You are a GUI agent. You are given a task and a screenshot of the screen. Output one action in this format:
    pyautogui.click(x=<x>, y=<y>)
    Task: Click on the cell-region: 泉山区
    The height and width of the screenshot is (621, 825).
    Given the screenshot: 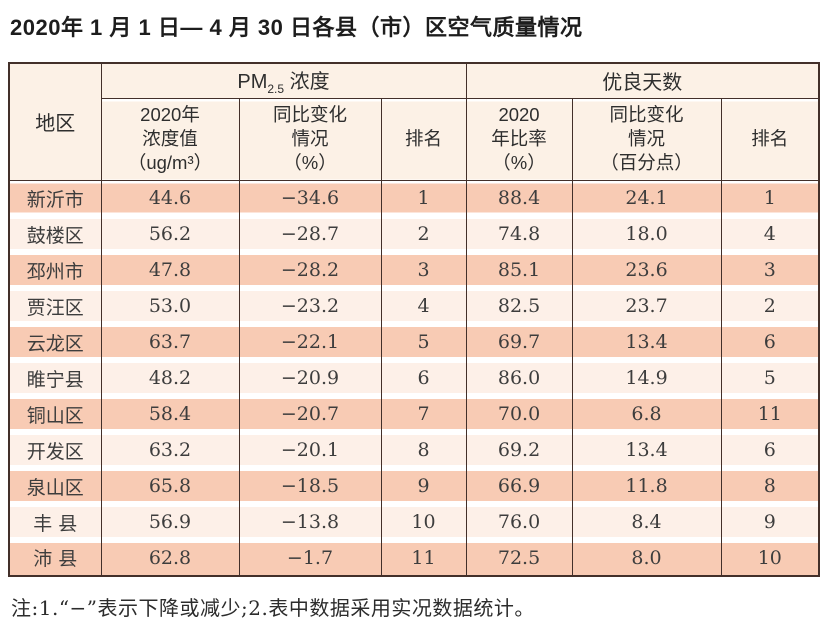 What is the action you would take?
    pyautogui.click(x=55, y=486)
    